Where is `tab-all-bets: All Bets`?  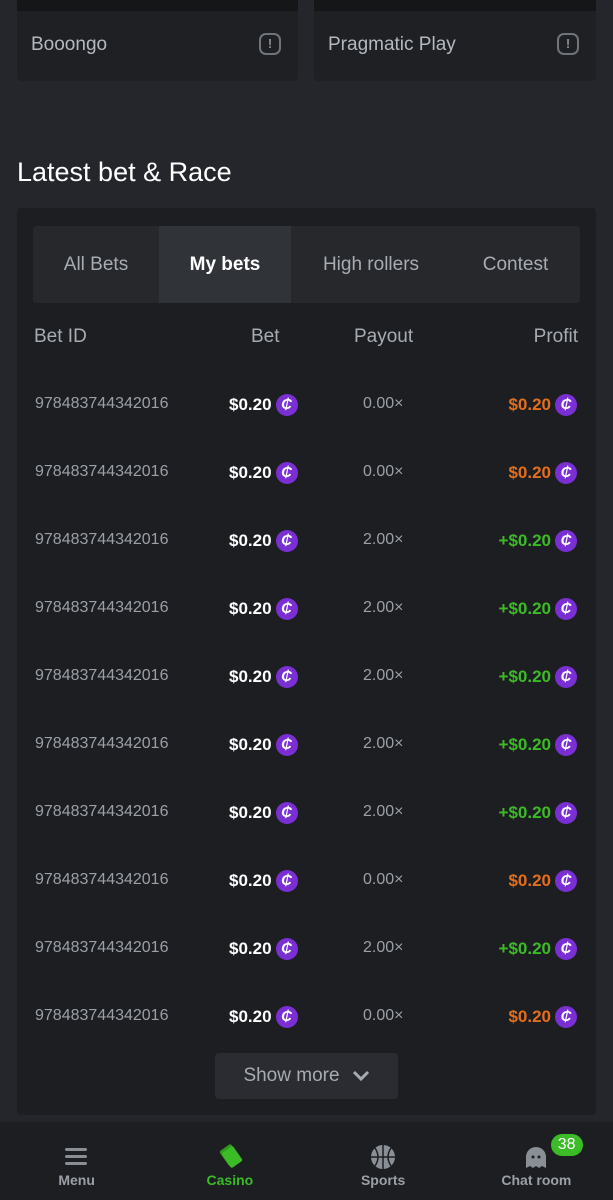
tab-all-bets: All Bets is located at coordinates (96, 264).